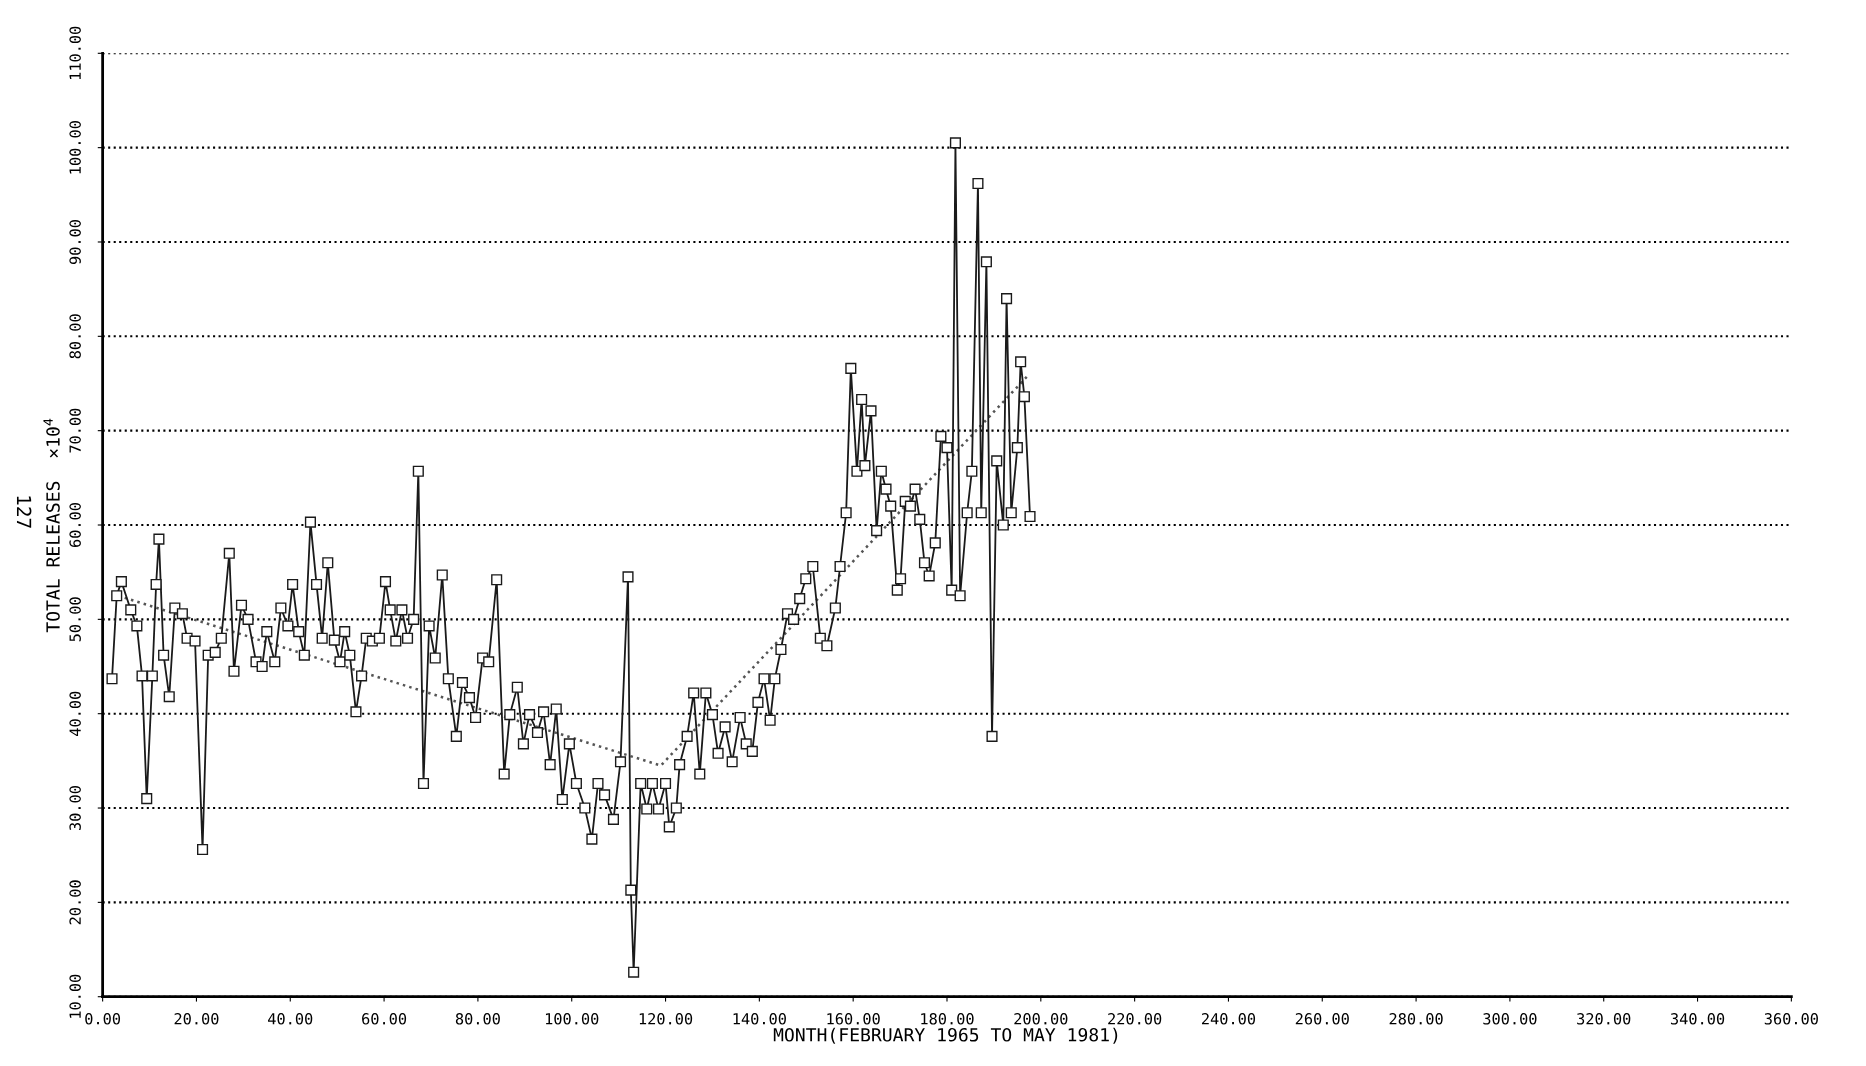 This screenshot has width=1866, height=1066. What do you see at coordinates (1697, 1019) in the screenshot?
I see `x-tick-label: 340.00` at bounding box center [1697, 1019].